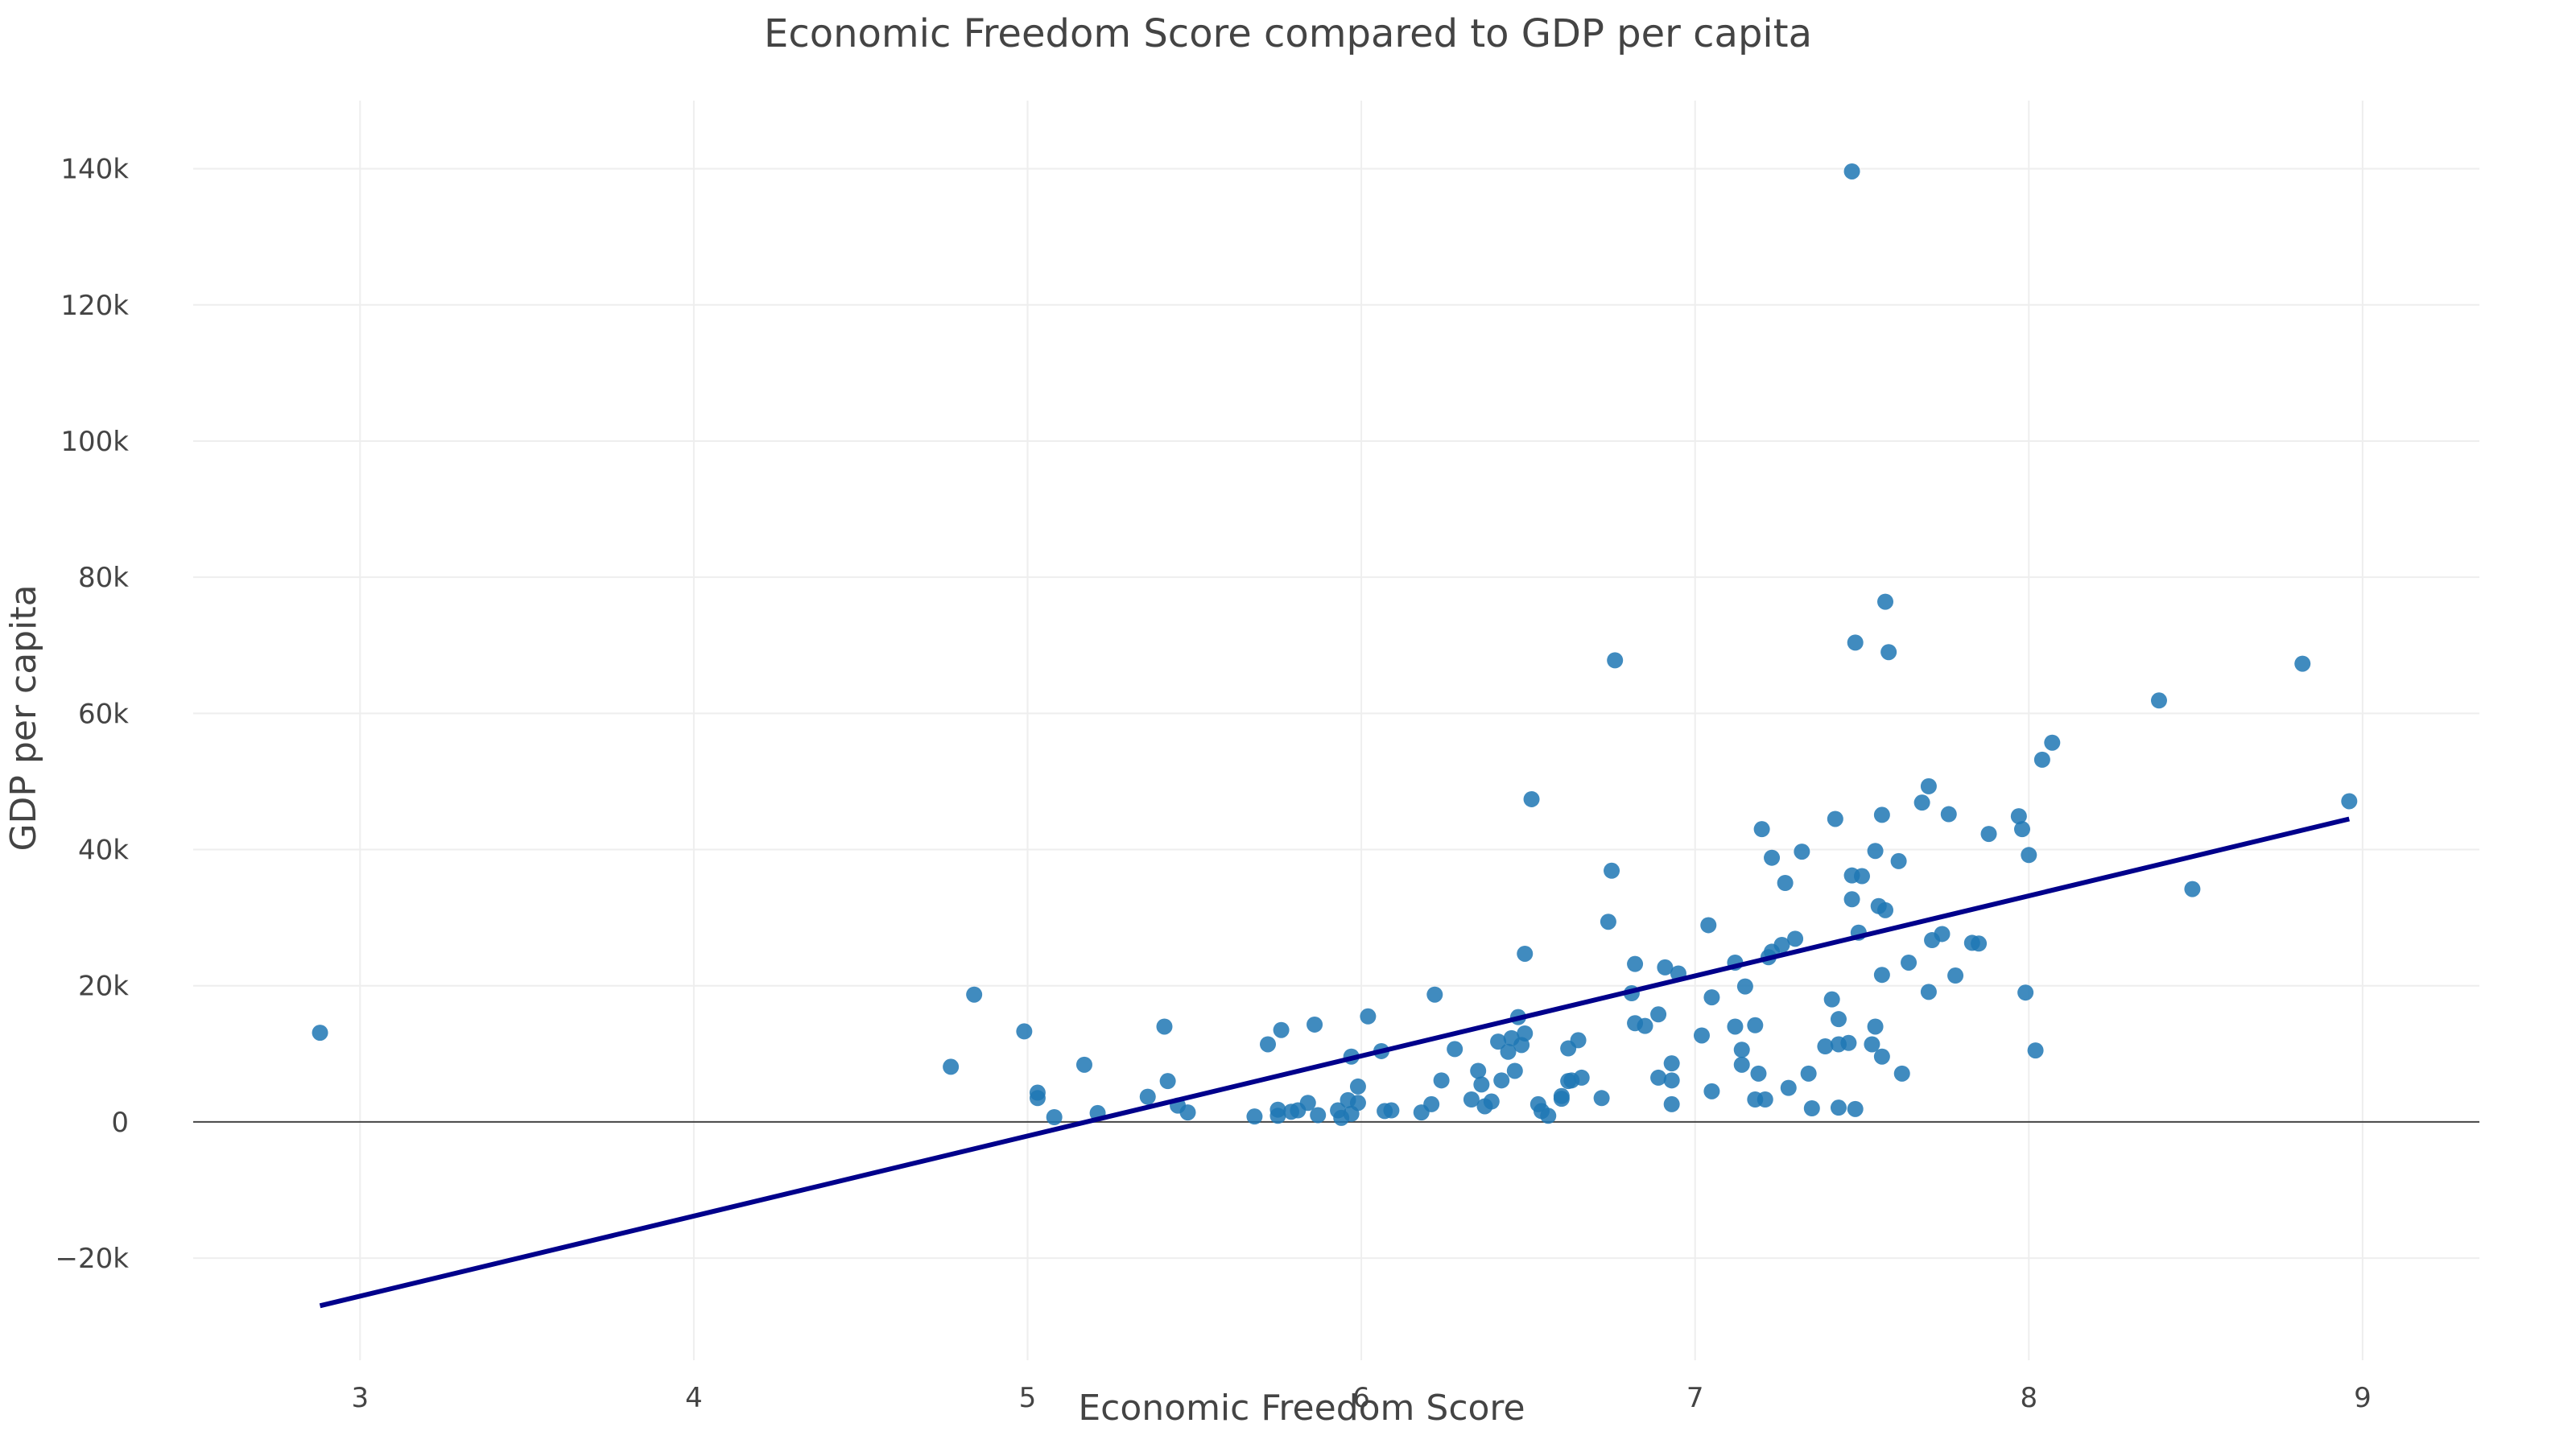  Describe the element at coordinates (93, 715) in the screenshot. I see `y-axis-ticks: −20k 0 20k 40k 60k 80k 100k 120k 140k` at that location.